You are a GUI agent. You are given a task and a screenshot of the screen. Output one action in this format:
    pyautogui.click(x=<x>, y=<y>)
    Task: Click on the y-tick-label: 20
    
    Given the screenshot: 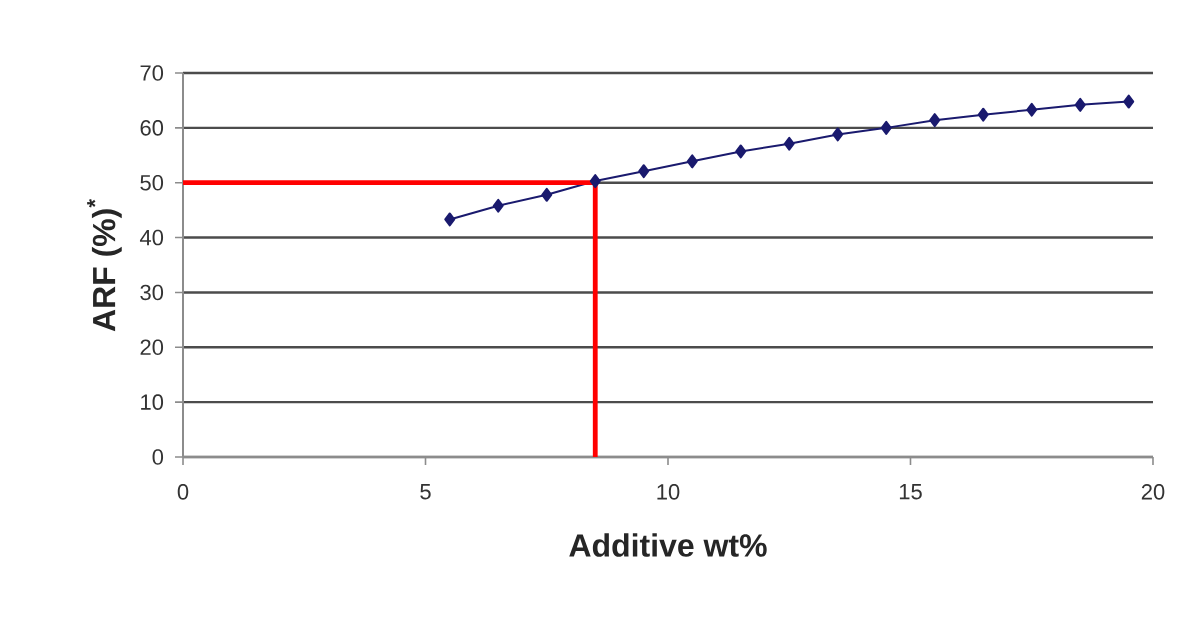 What is the action you would take?
    pyautogui.click(x=152, y=347)
    